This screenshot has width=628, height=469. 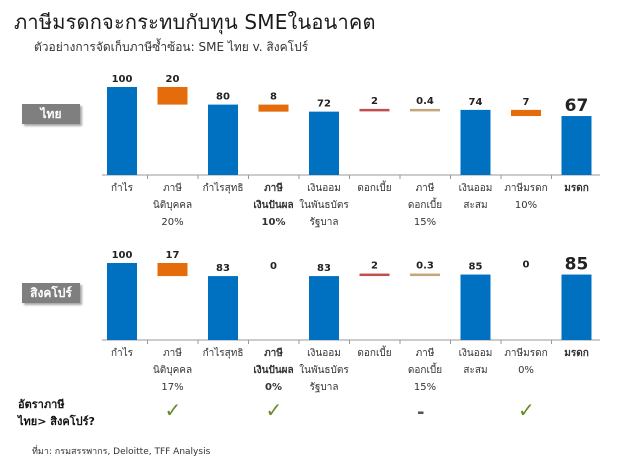 What do you see at coordinates (324, 104) in the screenshot?
I see `value-label: 72` at bounding box center [324, 104].